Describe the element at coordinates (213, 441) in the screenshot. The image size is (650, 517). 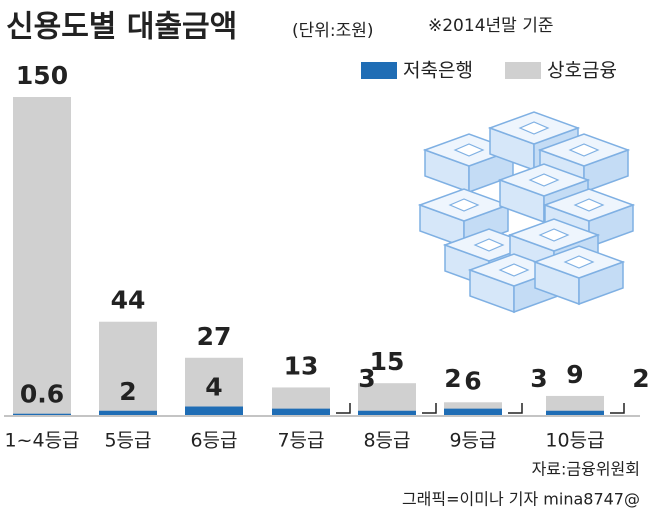
I see `x-tick-label: 6등급` at that location.